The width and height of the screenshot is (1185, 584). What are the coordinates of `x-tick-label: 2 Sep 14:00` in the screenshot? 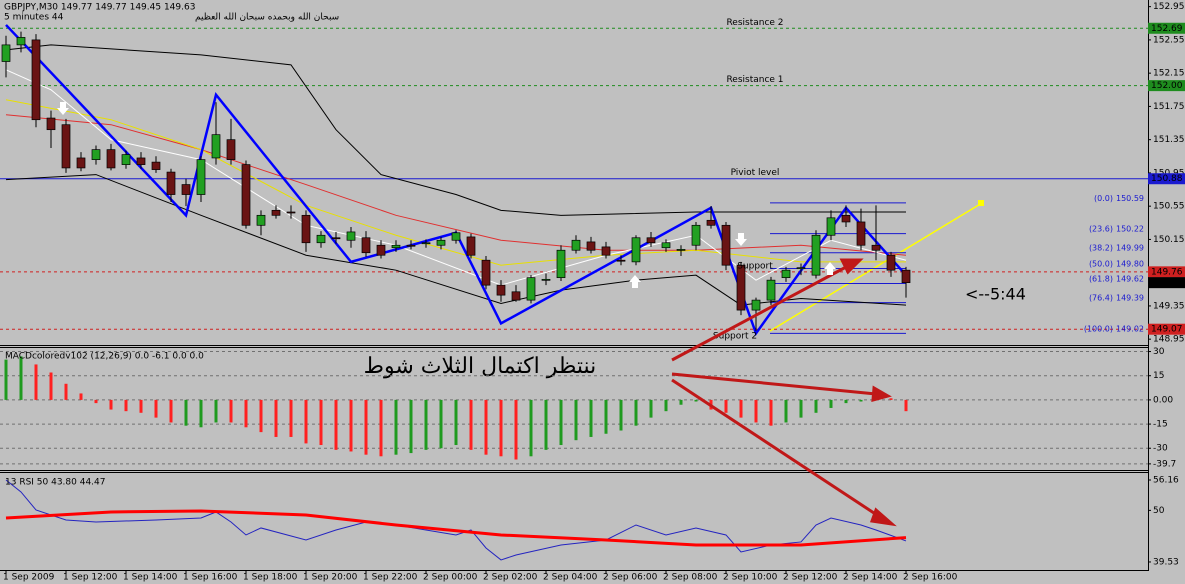 It's located at (870, 578).